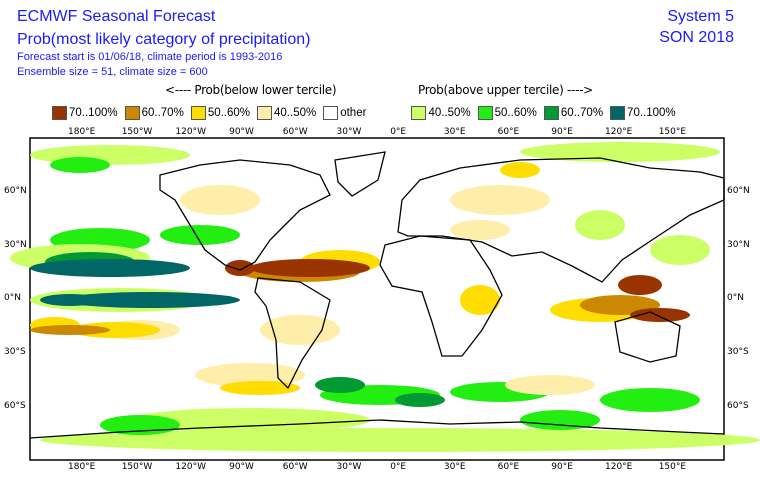  I want to click on lon-label-top: 90°E, so click(562, 132).